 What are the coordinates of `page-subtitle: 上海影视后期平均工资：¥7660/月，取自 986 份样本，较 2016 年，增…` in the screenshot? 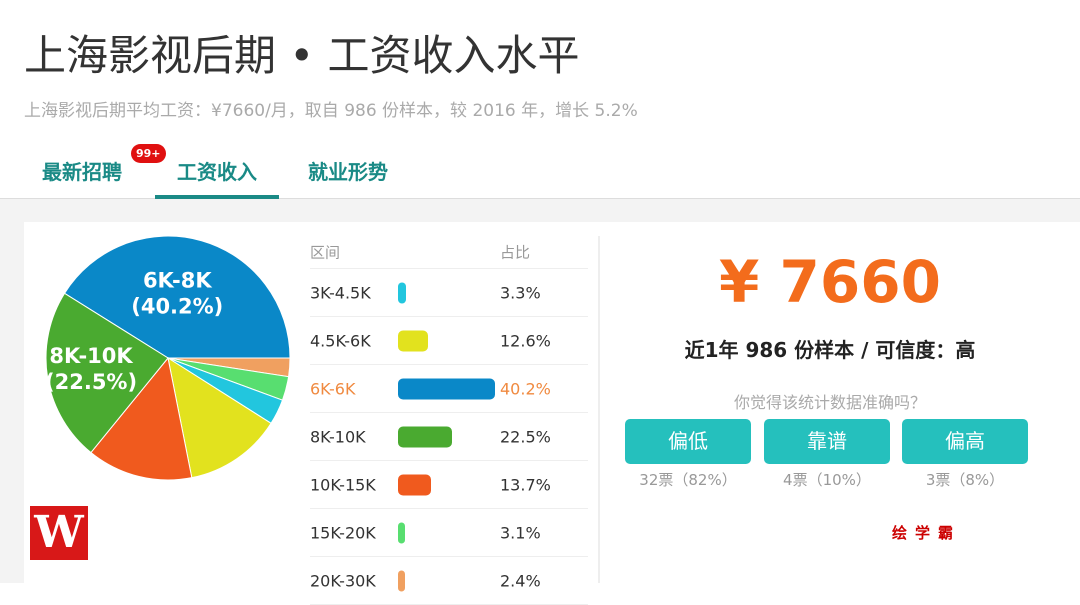 It's located at (331, 111).